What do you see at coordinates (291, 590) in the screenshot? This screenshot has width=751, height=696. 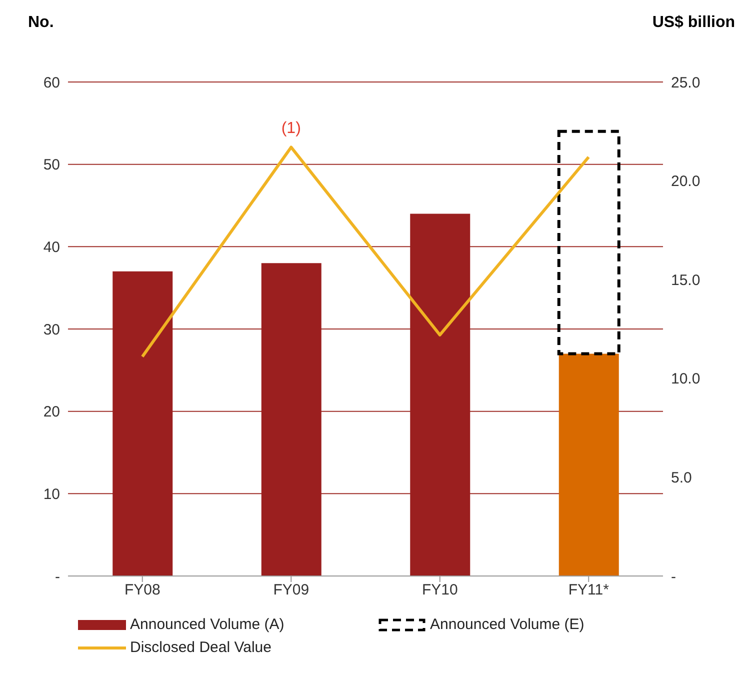 I see `x-tick-label: FY09` at bounding box center [291, 590].